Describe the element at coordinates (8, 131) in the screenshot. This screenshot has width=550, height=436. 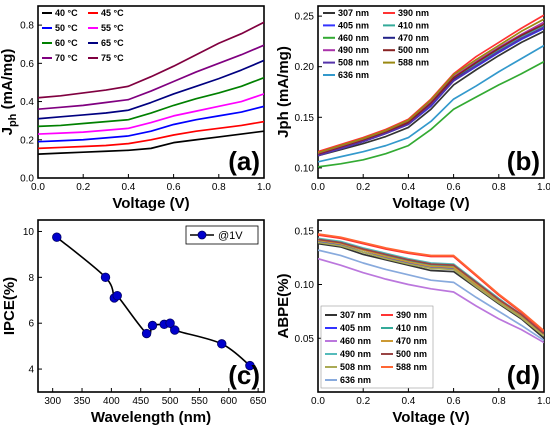
I see `y-axis-label-main: J` at that location.